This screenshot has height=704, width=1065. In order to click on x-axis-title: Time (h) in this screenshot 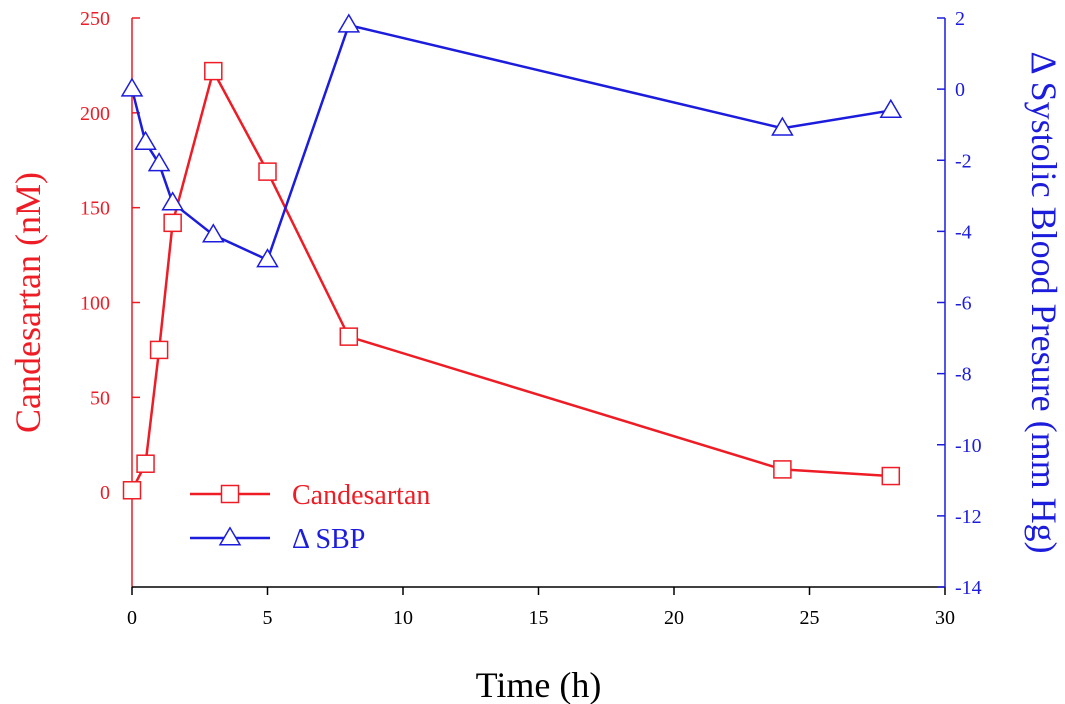, I will do `click(539, 684)`.